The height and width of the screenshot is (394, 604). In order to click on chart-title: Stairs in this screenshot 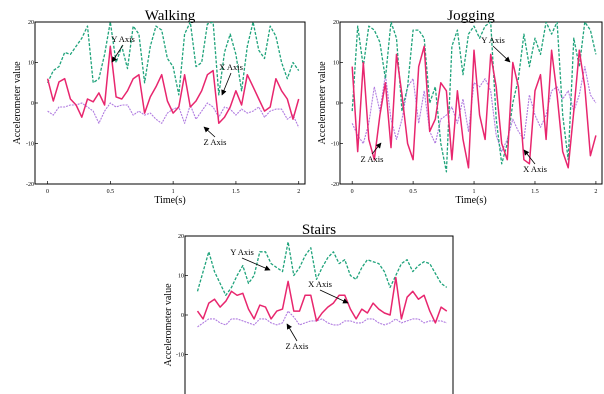, I will do `click(319, 230)`.